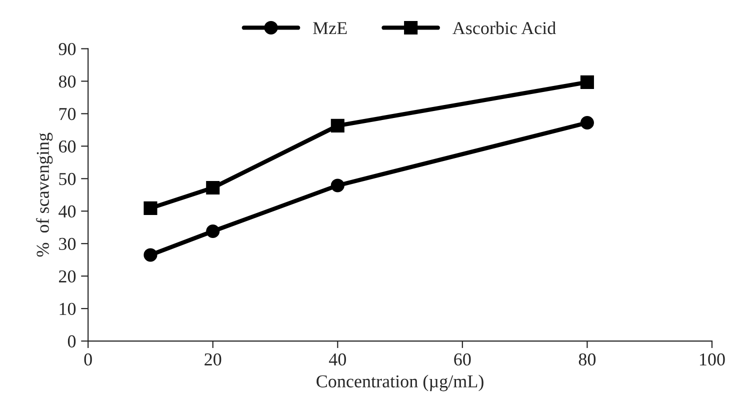 The image size is (734, 406). I want to click on y-tick-label: 0, so click(72, 341).